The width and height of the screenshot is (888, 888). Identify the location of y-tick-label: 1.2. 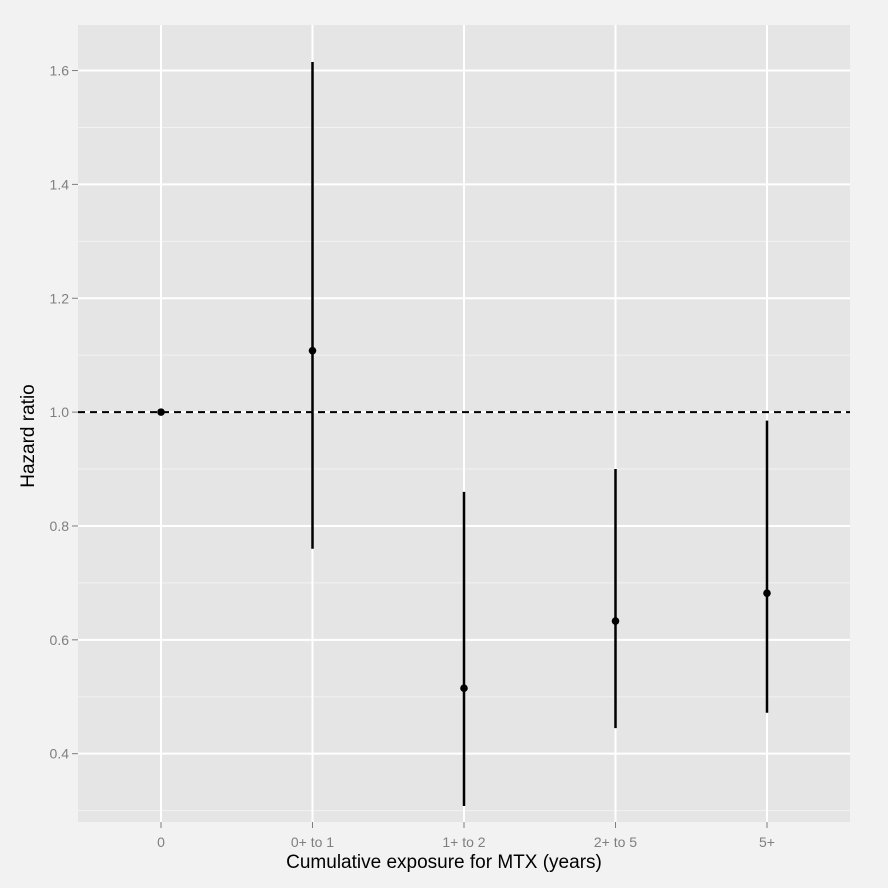
(60, 298).